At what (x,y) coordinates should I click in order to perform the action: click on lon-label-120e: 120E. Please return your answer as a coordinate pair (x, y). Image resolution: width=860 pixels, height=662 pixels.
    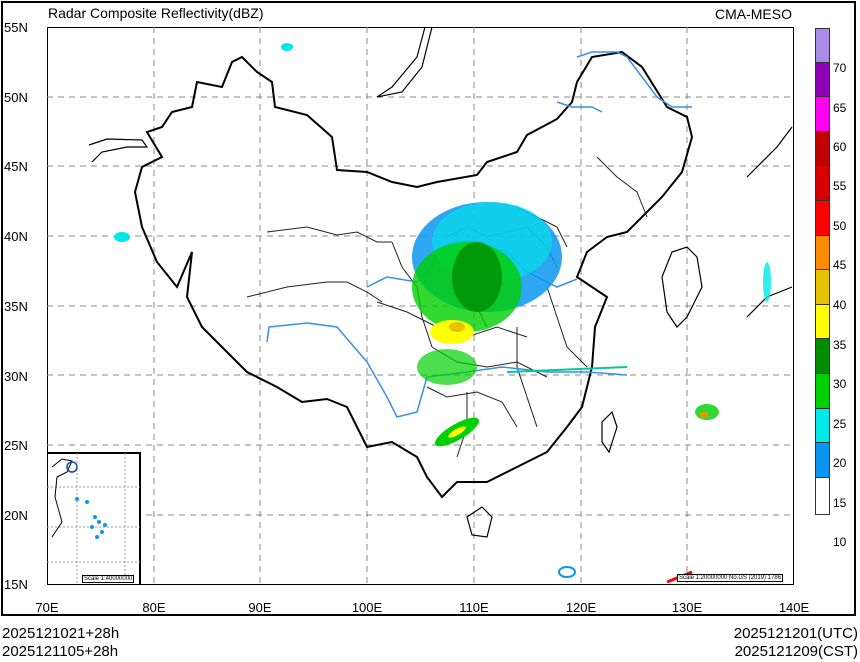
    Looking at the image, I should click on (581, 607).